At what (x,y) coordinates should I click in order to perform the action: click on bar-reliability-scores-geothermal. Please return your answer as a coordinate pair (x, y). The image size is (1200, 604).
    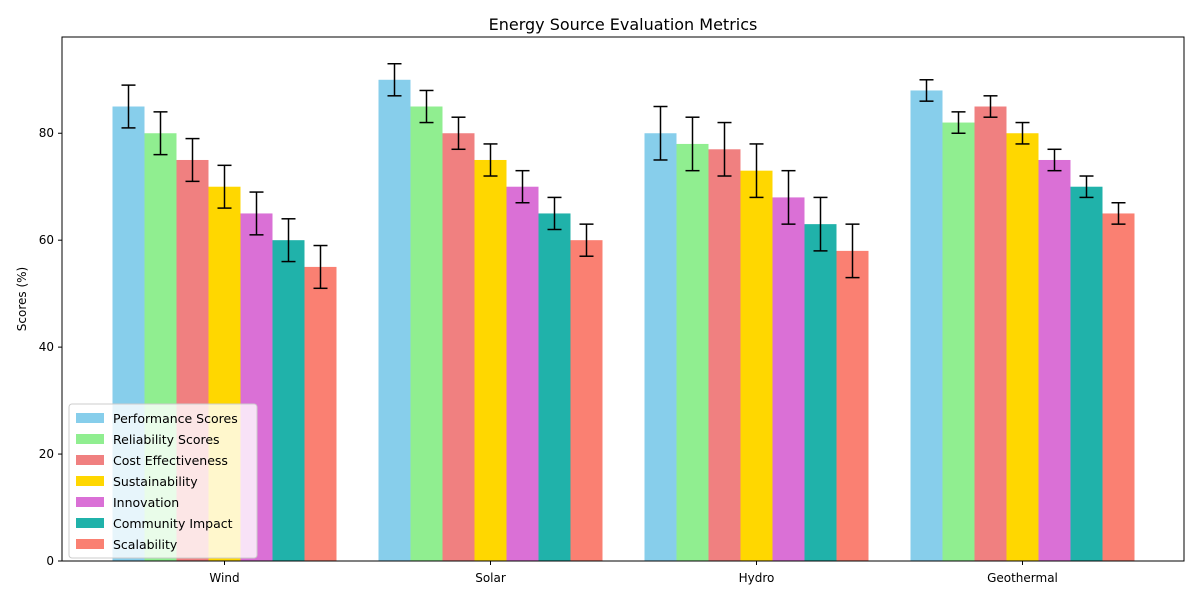
    Looking at the image, I should click on (958, 341).